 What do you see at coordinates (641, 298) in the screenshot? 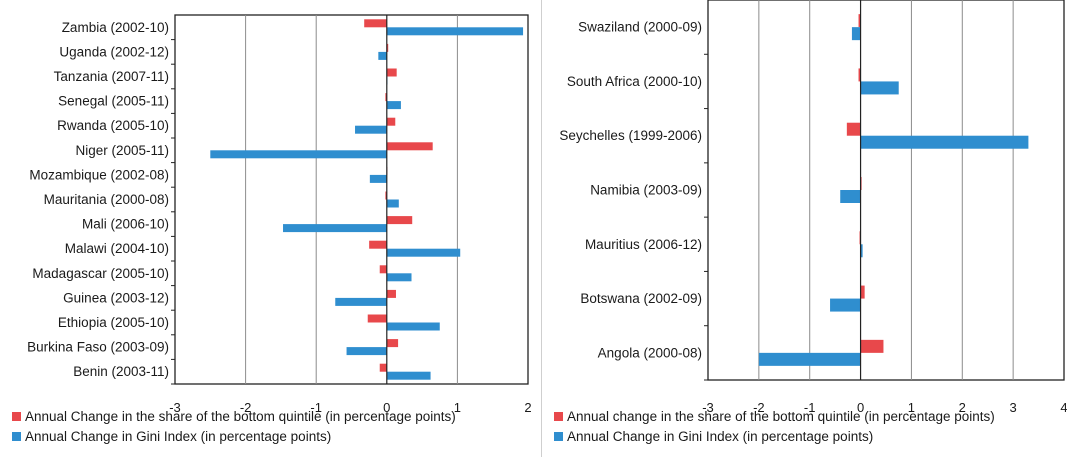
I see `category-label: Botswana (2002-09)` at bounding box center [641, 298].